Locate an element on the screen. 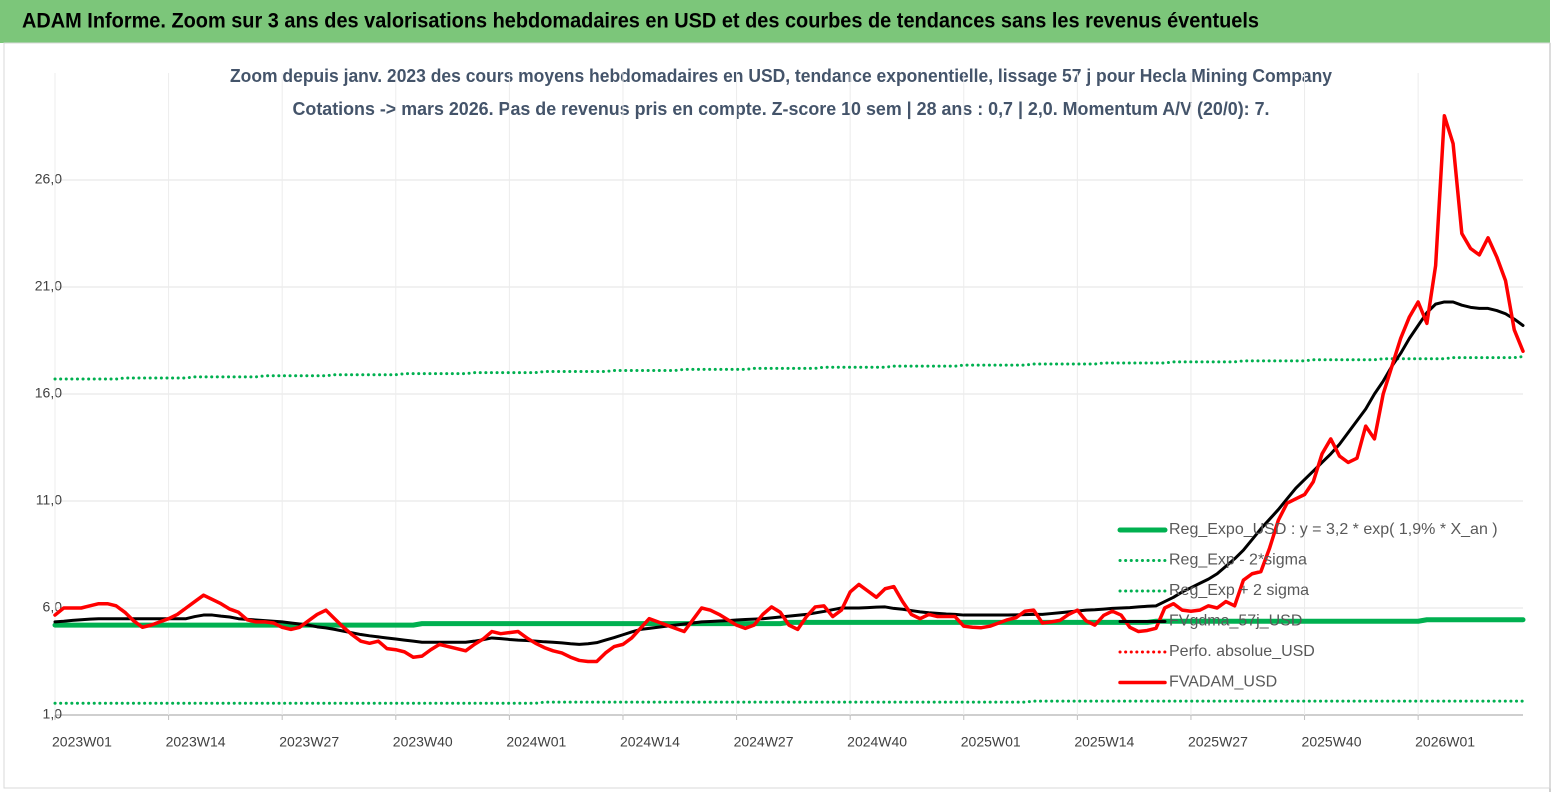 This screenshot has width=1567, height=792. legend-label: FVgdma_57j_USD is located at coordinates (1235, 621).